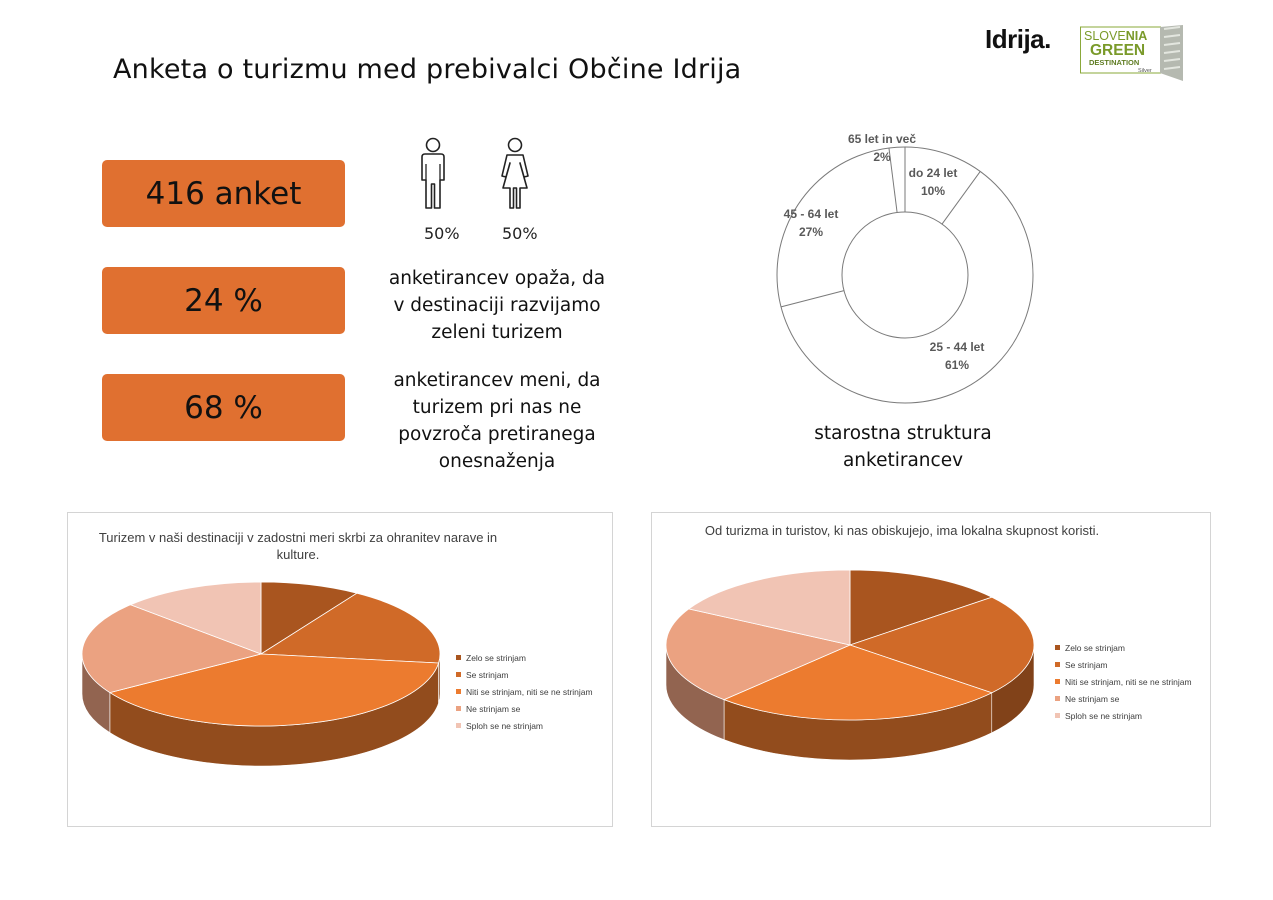 This screenshot has height=900, width=1273. What do you see at coordinates (497, 380) in the screenshot?
I see `description-line: anketirancev meni, da` at bounding box center [497, 380].